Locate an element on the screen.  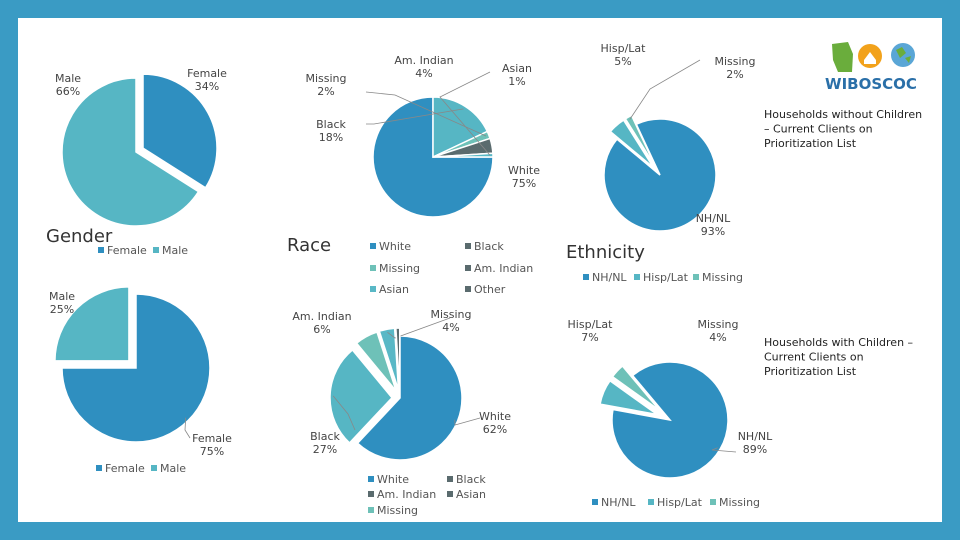
gender-top-title: Gender is located at coordinates (79, 236).